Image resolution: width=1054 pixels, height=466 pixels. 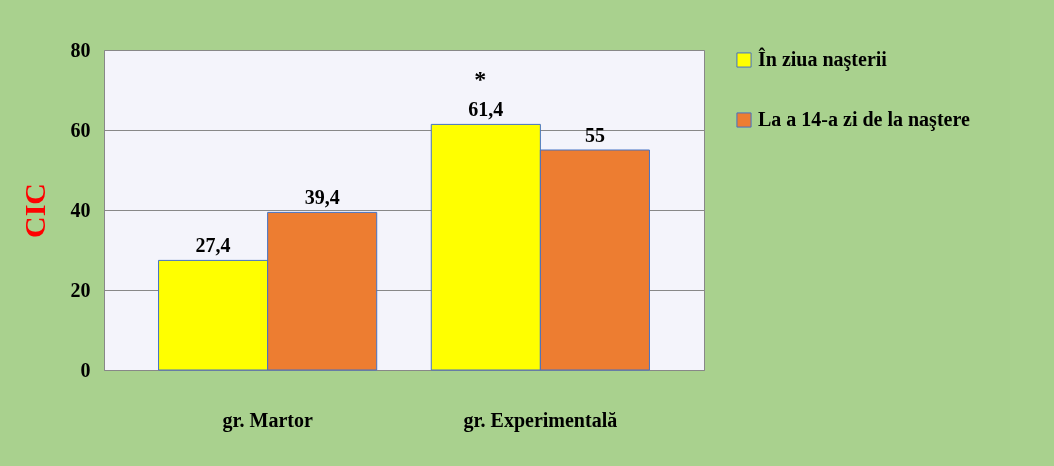 I want to click on y-tick-label: 60, so click(x=80, y=129).